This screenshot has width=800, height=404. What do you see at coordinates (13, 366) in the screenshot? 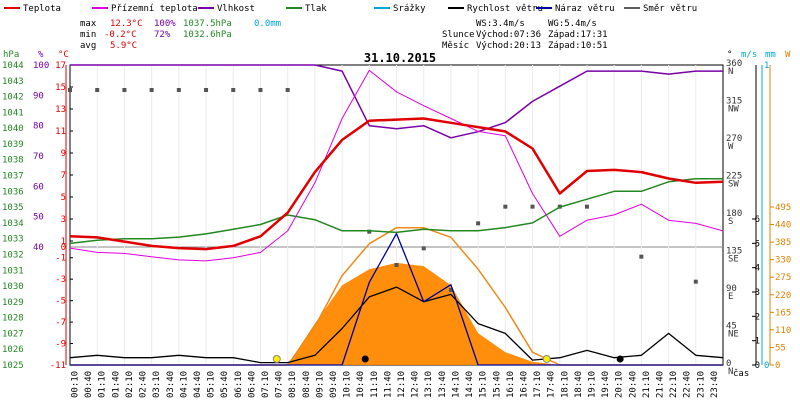
I see `tick-label-hpa: 1025` at bounding box center [13, 366].